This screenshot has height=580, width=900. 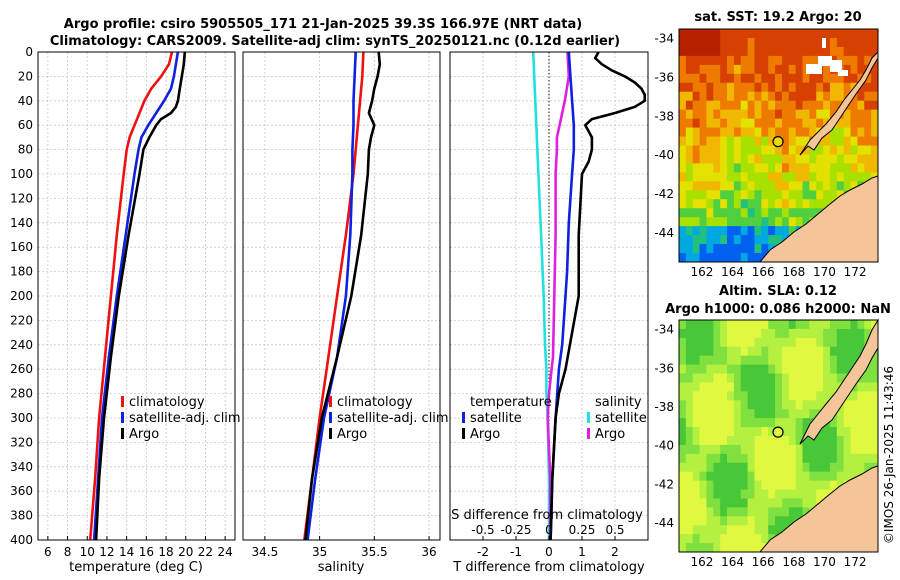 What do you see at coordinates (614, 530) in the screenshot?
I see `s-difference-tick-label: 0.5` at bounding box center [614, 530].